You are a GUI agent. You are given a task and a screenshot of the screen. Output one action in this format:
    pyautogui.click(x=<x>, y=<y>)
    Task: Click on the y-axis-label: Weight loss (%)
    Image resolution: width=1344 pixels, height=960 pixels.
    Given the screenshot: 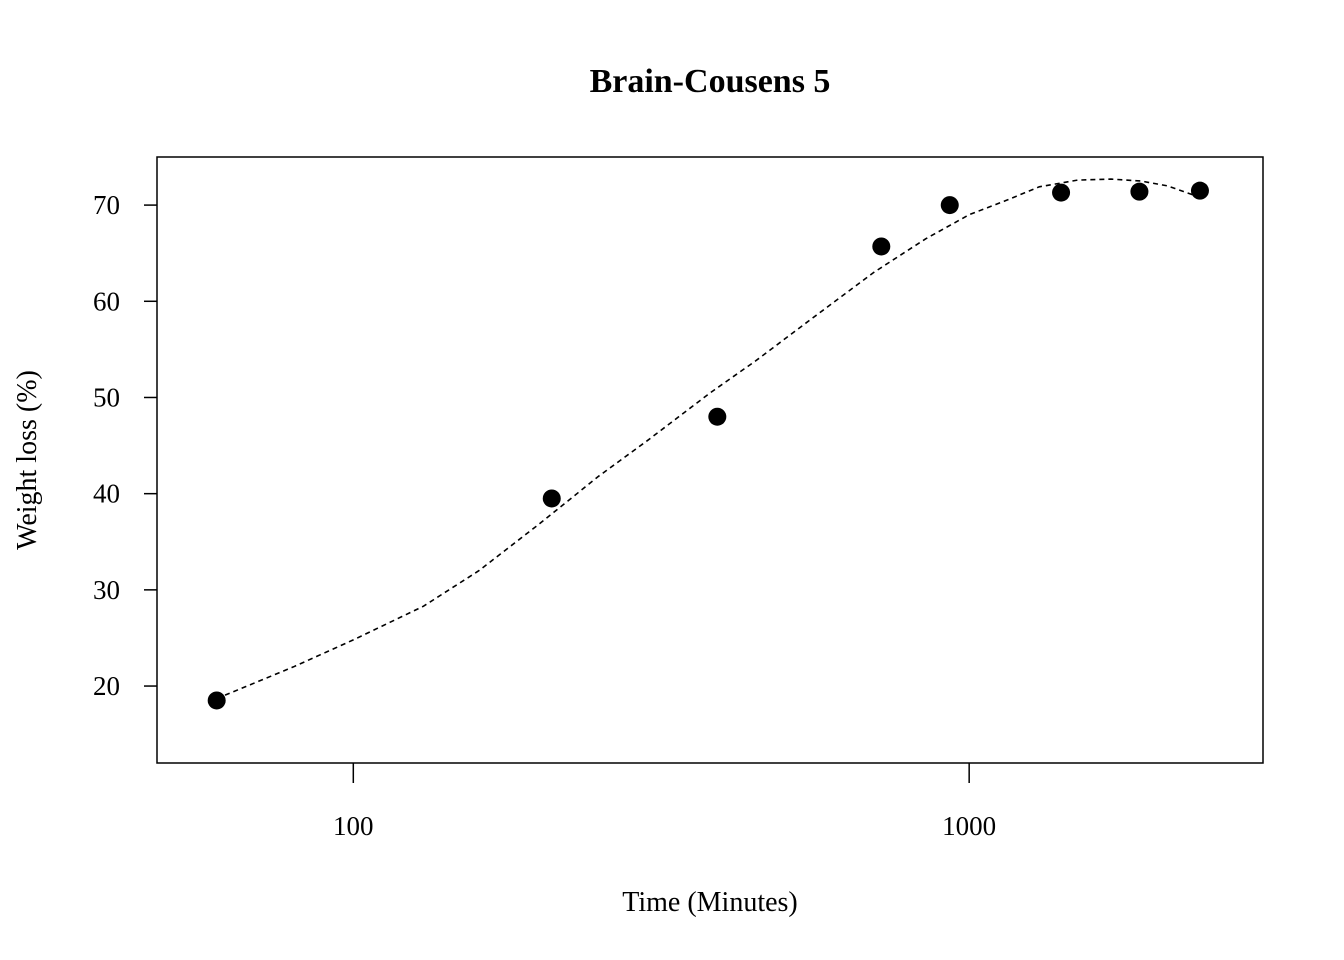 What is the action you would take?
    pyautogui.click(x=27, y=460)
    